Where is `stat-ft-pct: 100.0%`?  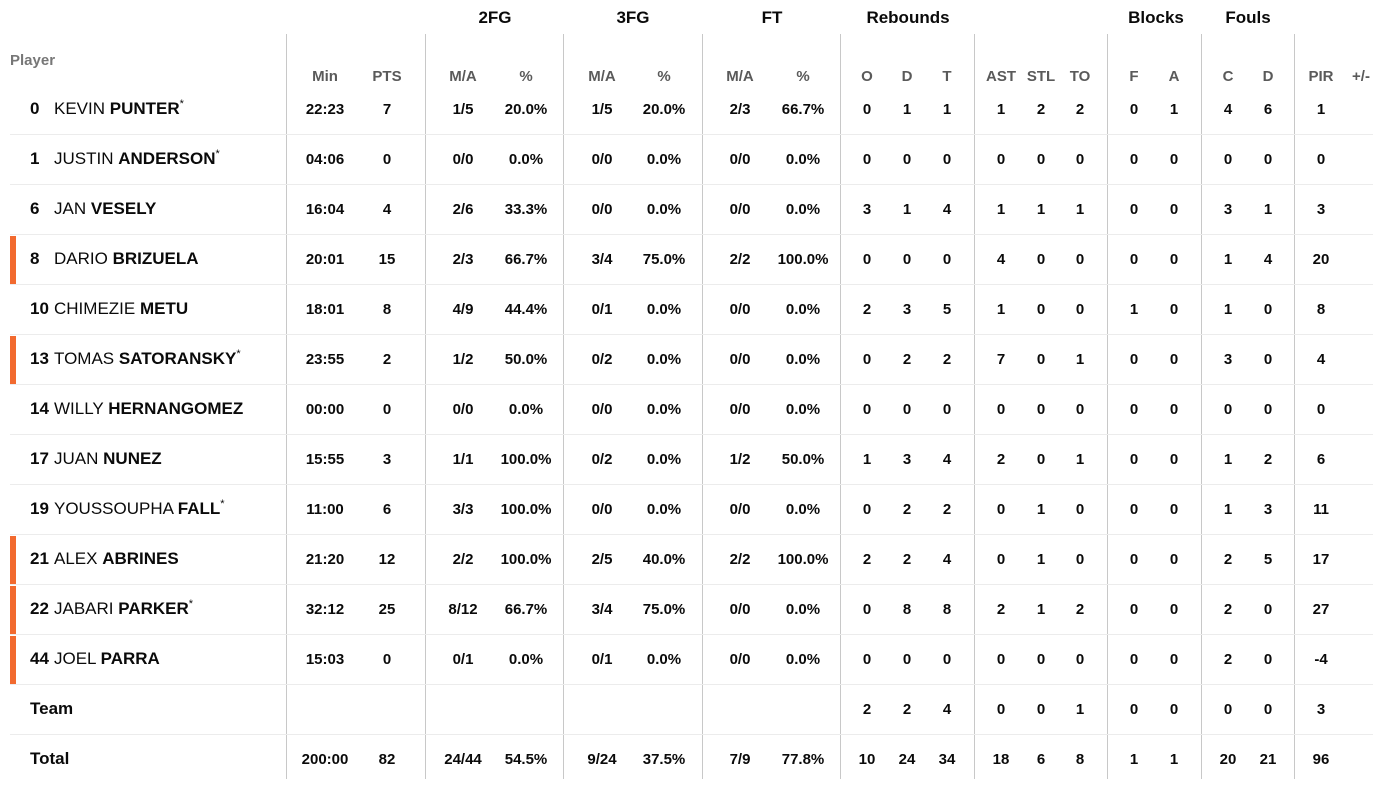 stat-ft-pct: 100.0% is located at coordinates (803, 259).